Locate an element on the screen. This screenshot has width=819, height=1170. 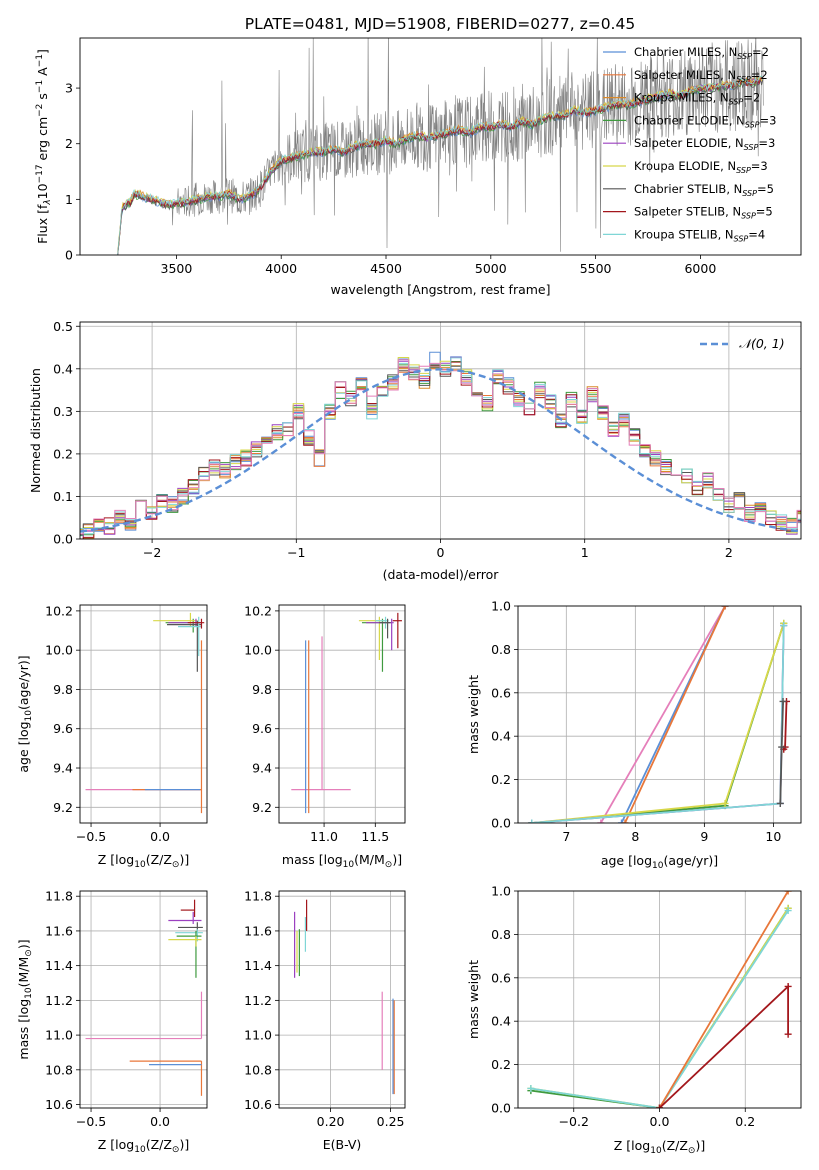
y-axis-label: mass weight is located at coordinates (473, 714).